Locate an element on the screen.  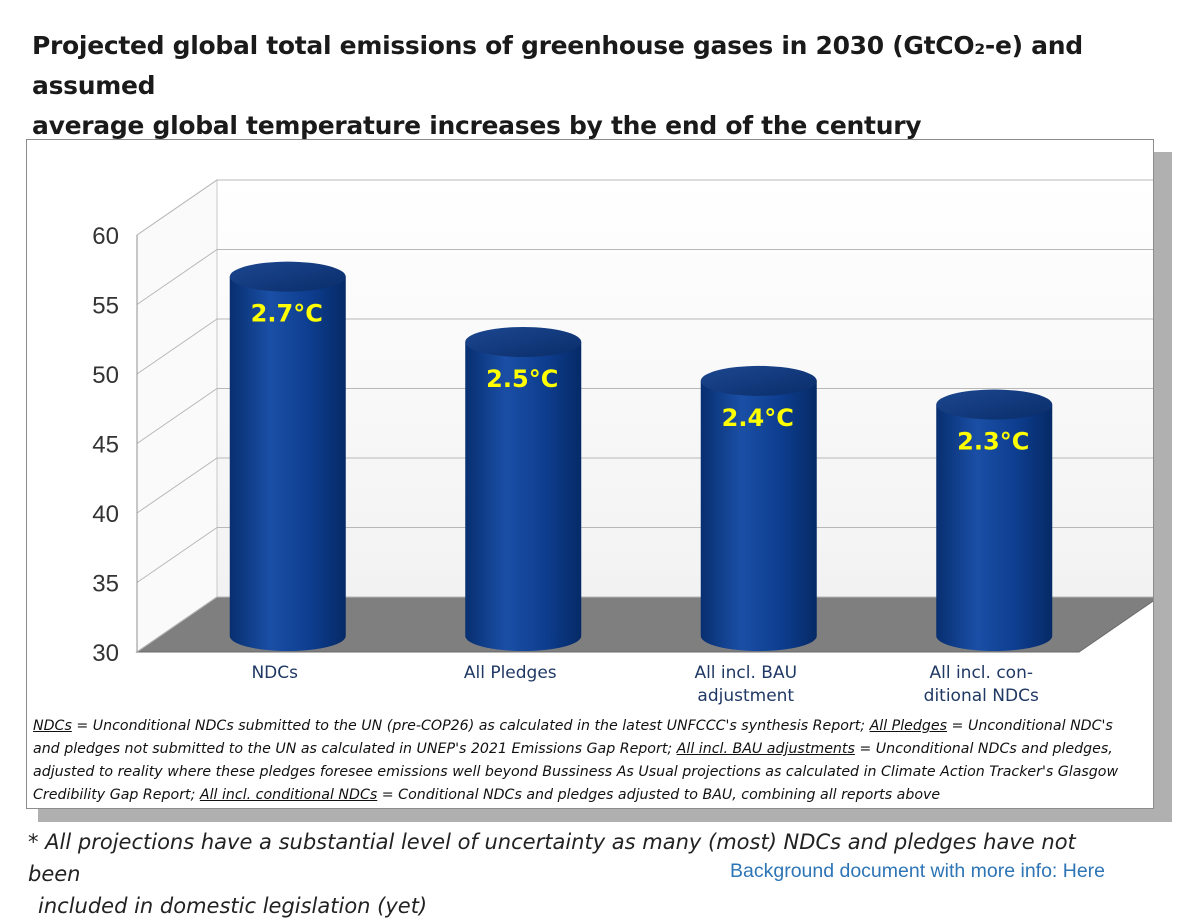
data-label: 2.4°C is located at coordinates (758, 418).